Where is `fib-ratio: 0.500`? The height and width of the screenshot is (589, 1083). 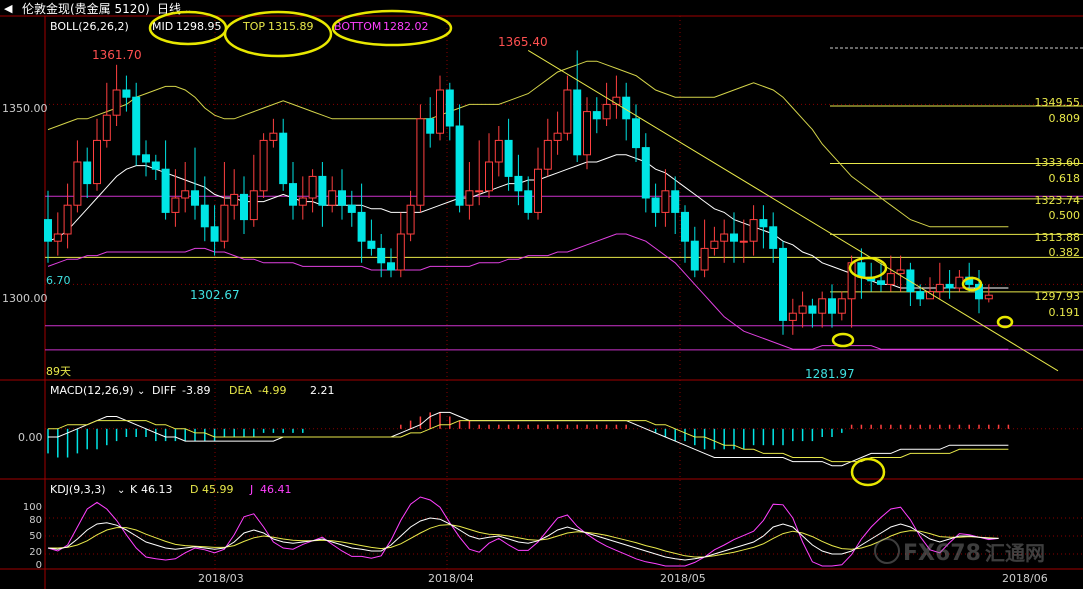
fib-ratio: 0.500 is located at coordinates (1065, 215).